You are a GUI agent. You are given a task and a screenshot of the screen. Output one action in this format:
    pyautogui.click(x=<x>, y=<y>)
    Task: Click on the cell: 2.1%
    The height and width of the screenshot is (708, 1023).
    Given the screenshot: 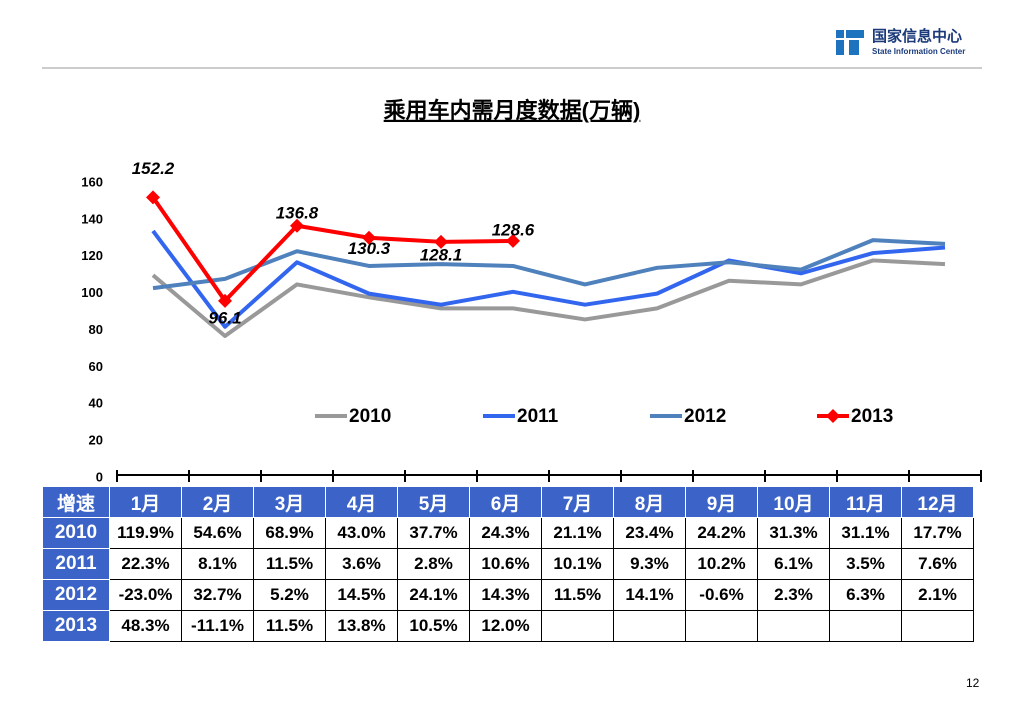 What is the action you would take?
    pyautogui.click(x=937, y=595)
    